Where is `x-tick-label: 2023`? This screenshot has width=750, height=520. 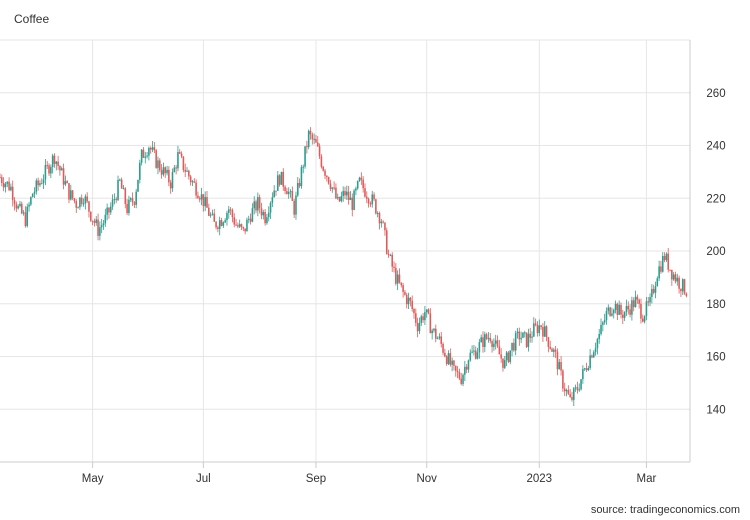 x-tick-label: 2023 is located at coordinates (539, 479).